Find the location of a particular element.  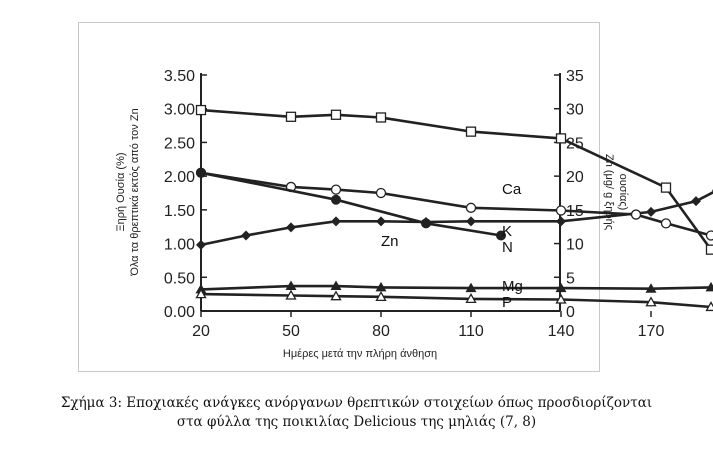

y-right-tick-label: 20 is located at coordinates (575, 177).